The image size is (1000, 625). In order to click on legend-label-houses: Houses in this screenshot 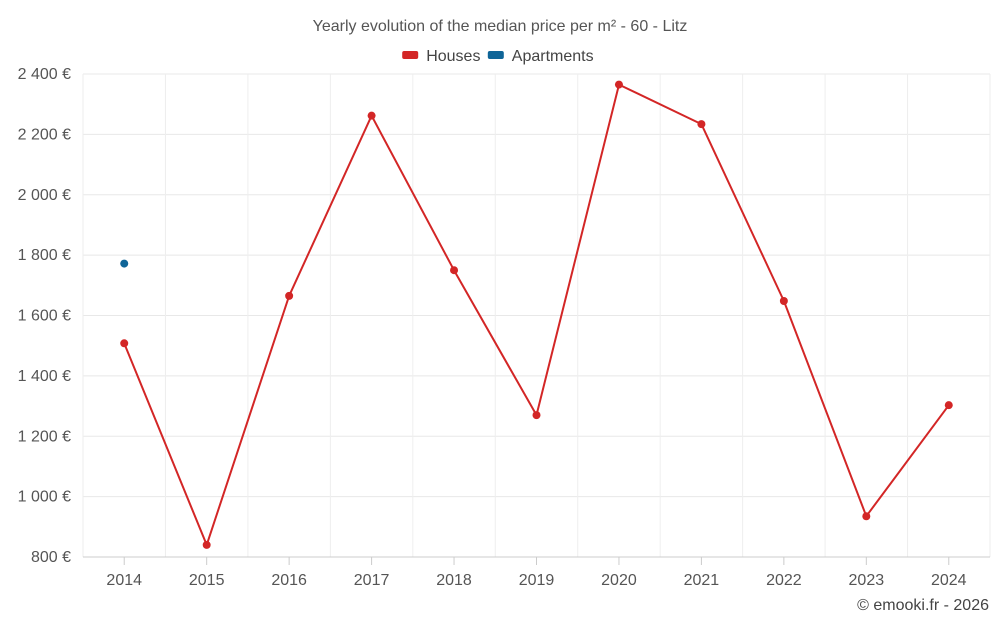, I will do `click(453, 56)`.